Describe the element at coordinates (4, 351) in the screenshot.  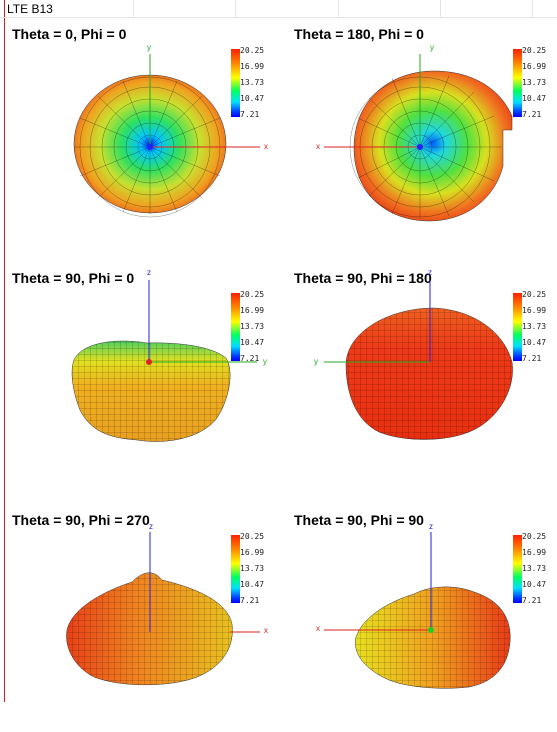
I see `left-margin-line` at that location.